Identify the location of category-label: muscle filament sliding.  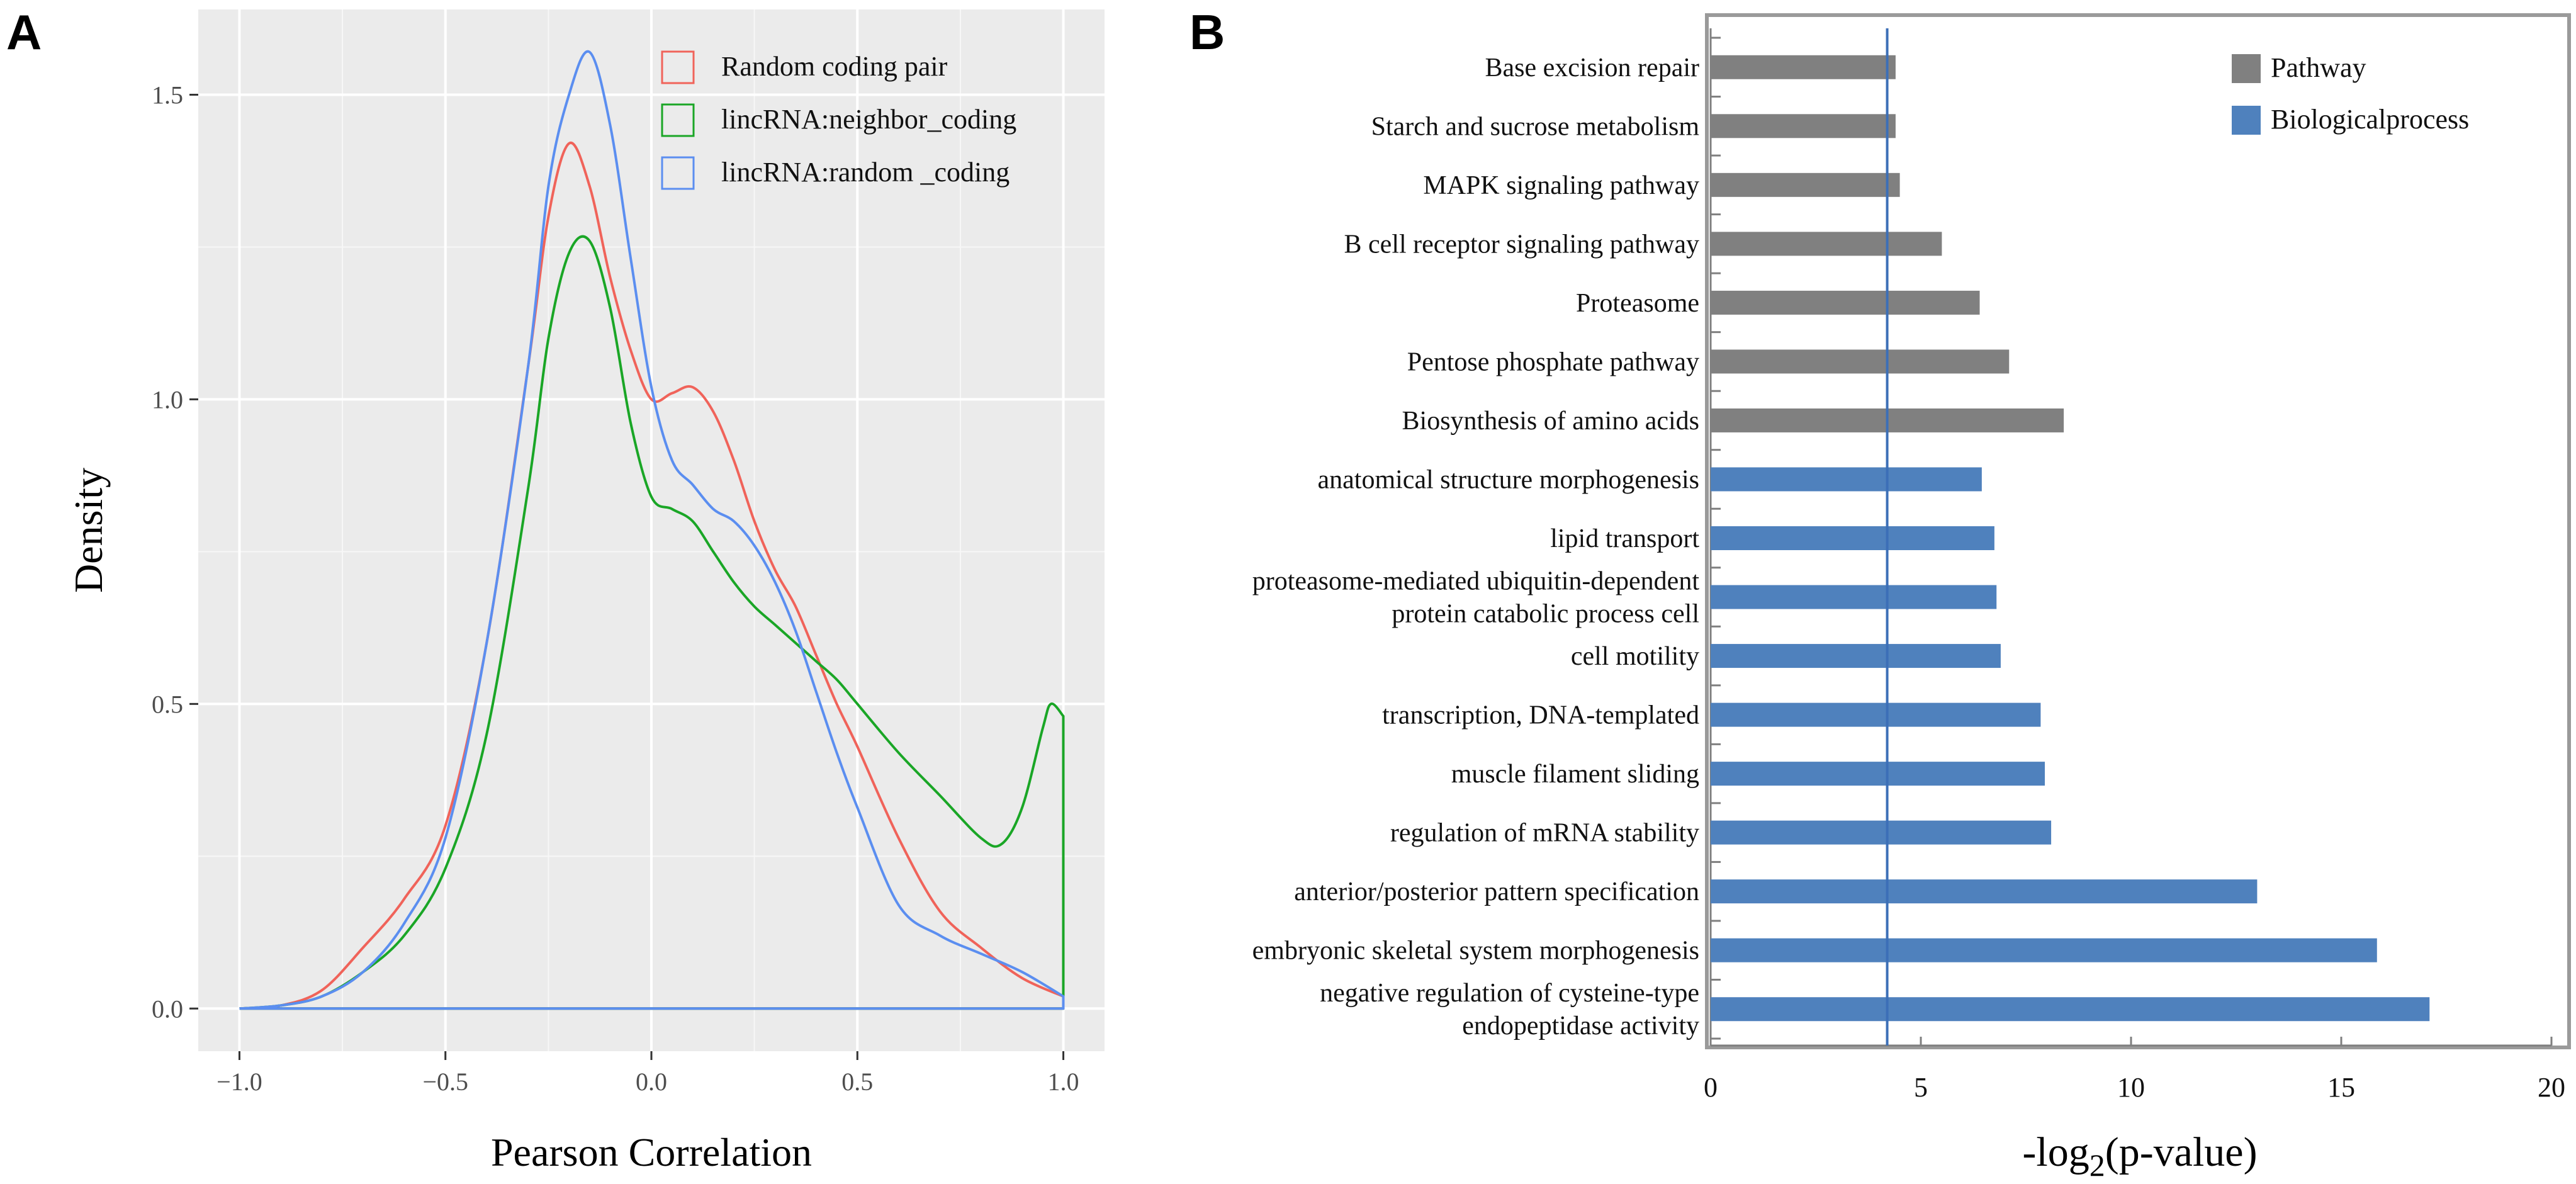
(1575, 774).